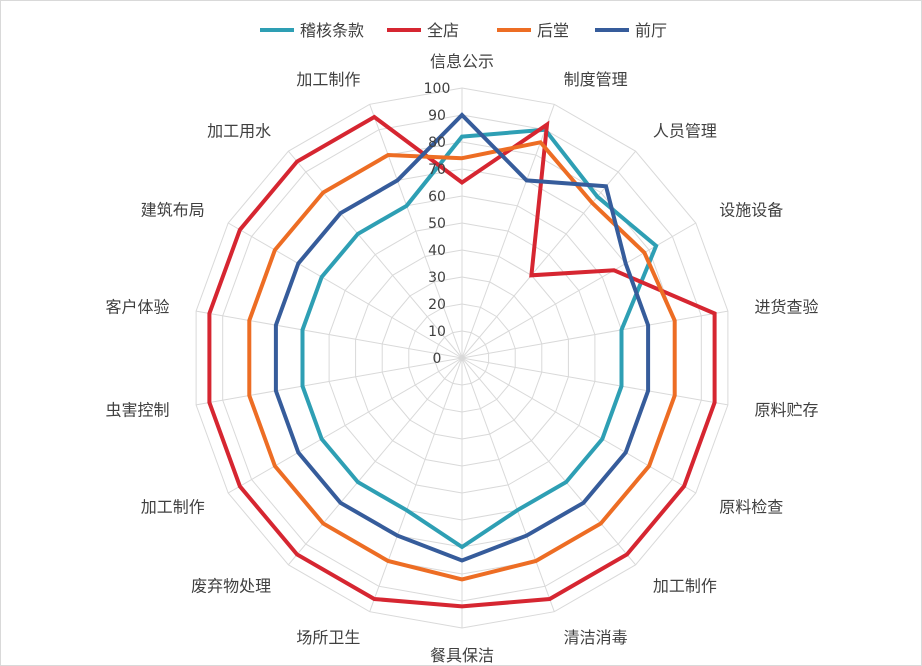 The image size is (922, 666). I want to click on legend-label: 稽核条款, so click(332, 30).